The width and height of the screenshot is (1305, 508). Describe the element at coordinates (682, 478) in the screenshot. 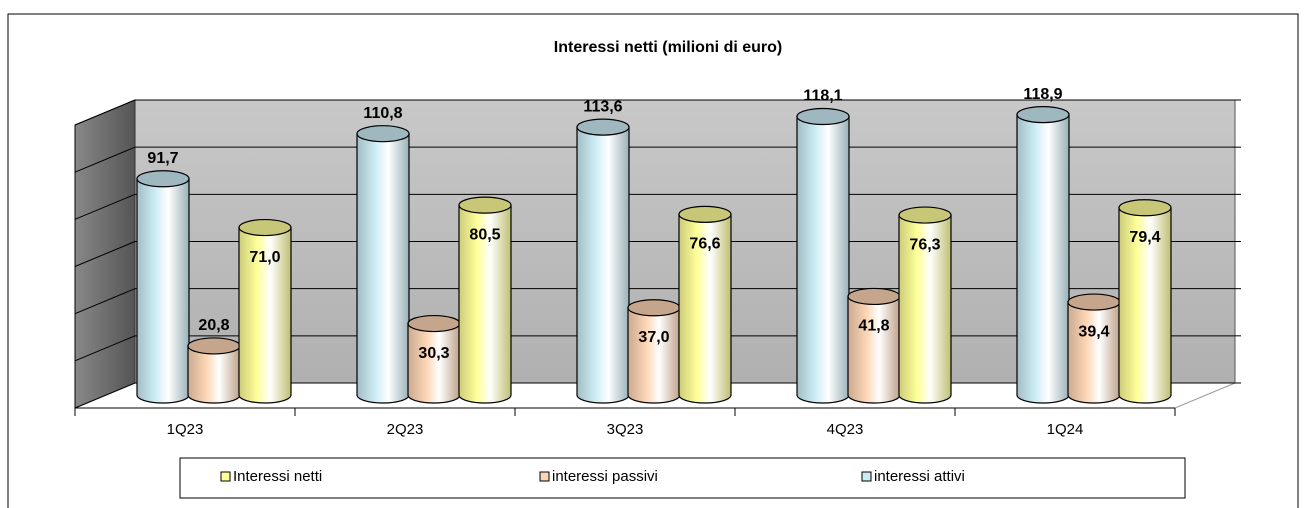

I see `legend` at that location.